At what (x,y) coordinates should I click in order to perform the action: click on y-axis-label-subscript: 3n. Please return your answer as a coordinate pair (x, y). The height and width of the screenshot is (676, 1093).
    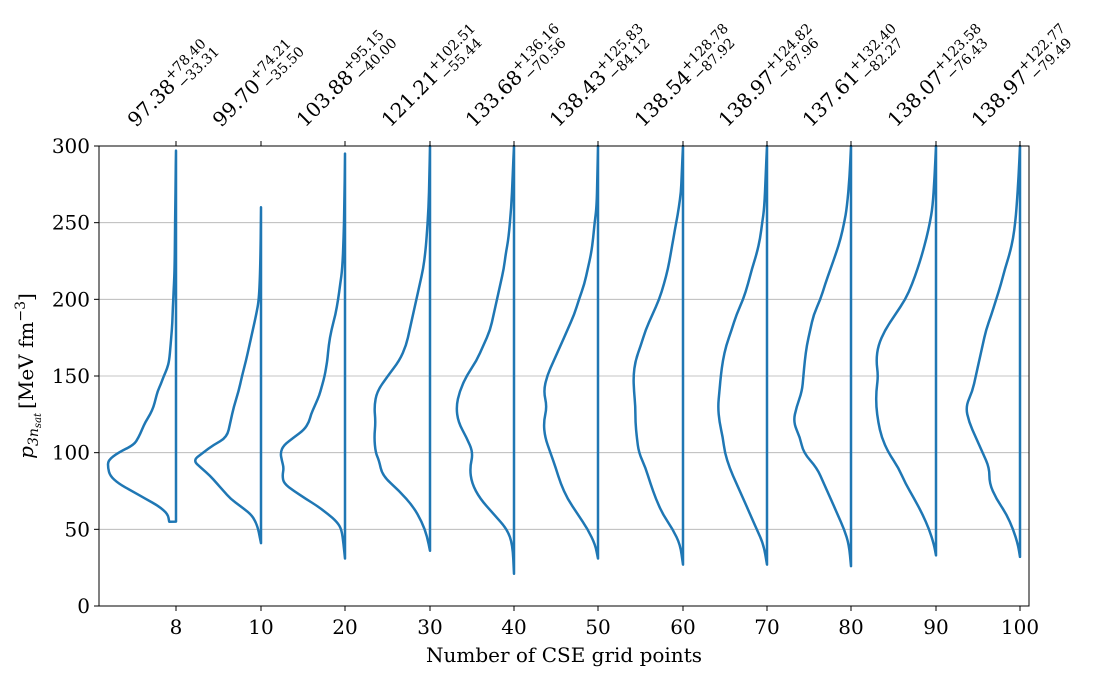
    Looking at the image, I should click on (34, 437).